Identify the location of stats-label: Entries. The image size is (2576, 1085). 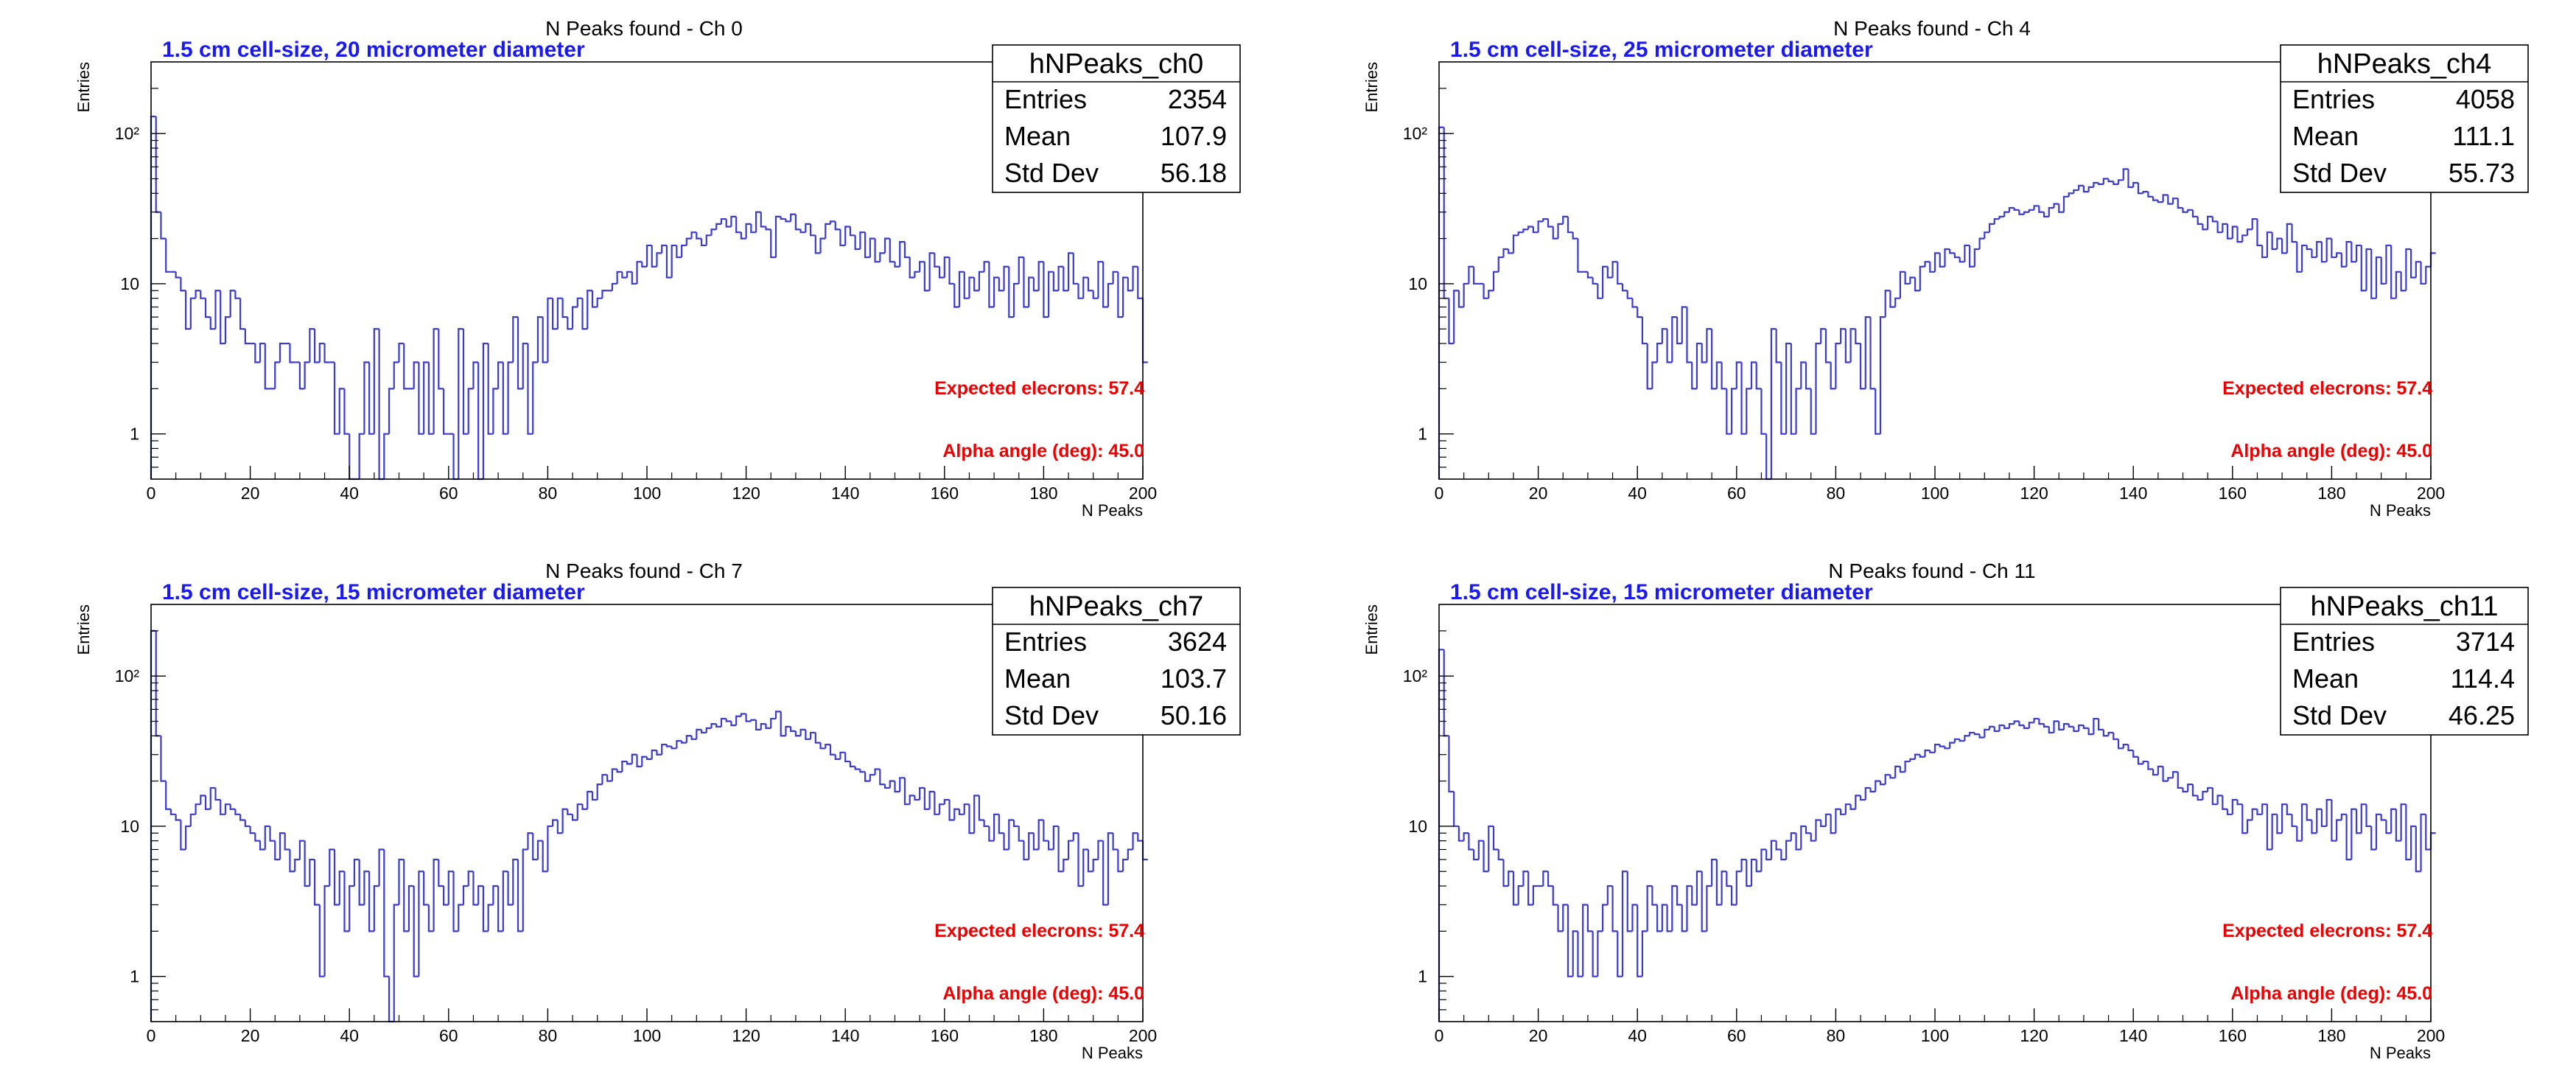
(2333, 642).